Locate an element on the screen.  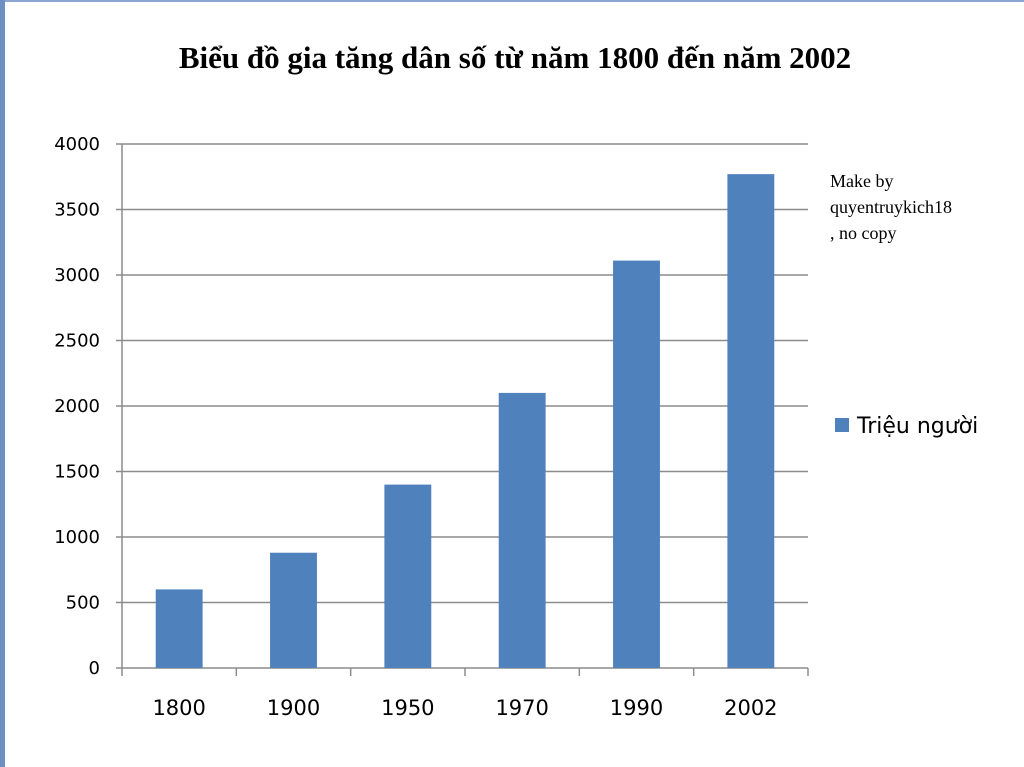
bar-1950 is located at coordinates (408, 576).